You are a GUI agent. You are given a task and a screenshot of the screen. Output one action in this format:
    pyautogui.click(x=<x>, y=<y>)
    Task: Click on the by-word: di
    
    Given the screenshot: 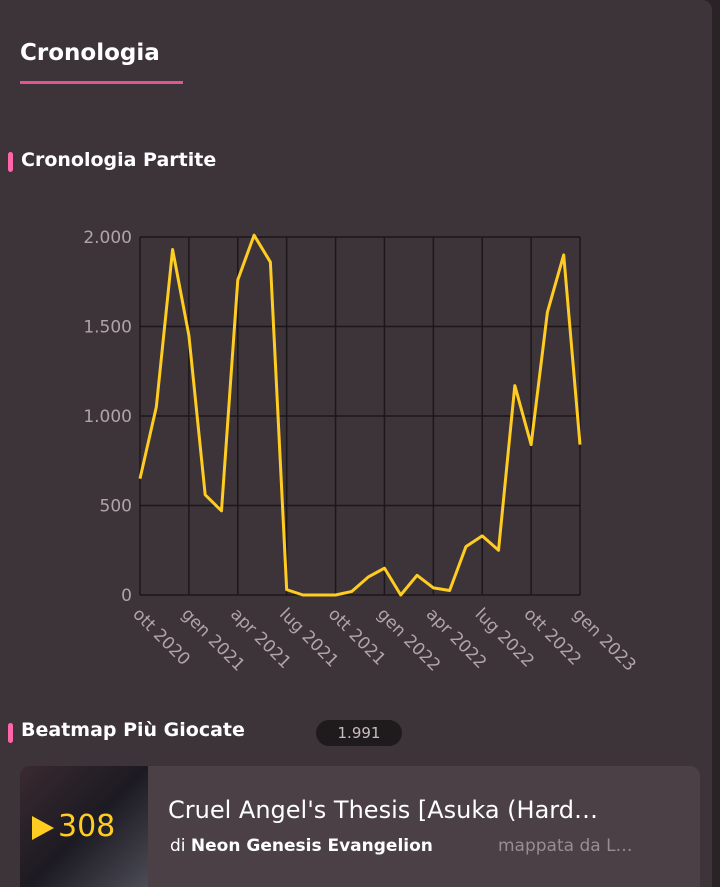 What is the action you would take?
    pyautogui.click(x=178, y=846)
    